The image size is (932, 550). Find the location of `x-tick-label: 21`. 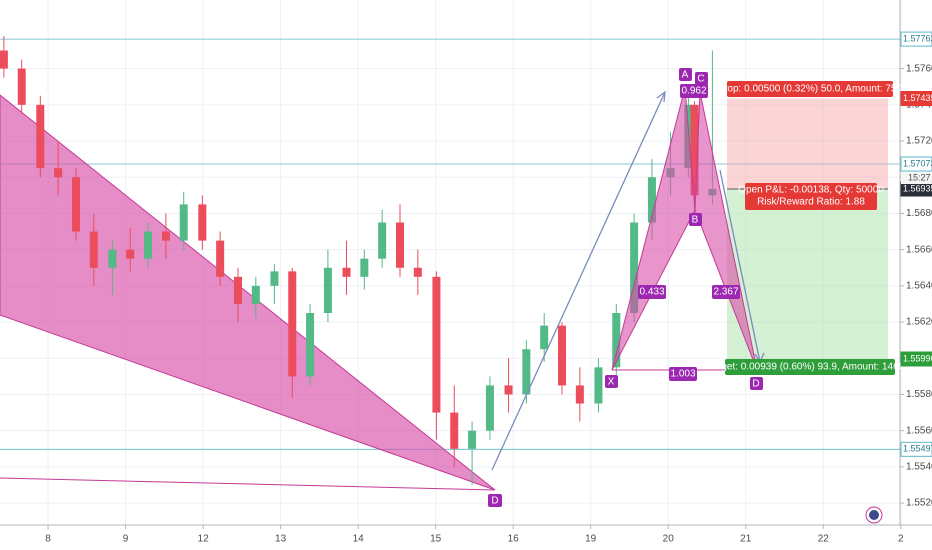

x-tick-label: 21 is located at coordinates (746, 539).